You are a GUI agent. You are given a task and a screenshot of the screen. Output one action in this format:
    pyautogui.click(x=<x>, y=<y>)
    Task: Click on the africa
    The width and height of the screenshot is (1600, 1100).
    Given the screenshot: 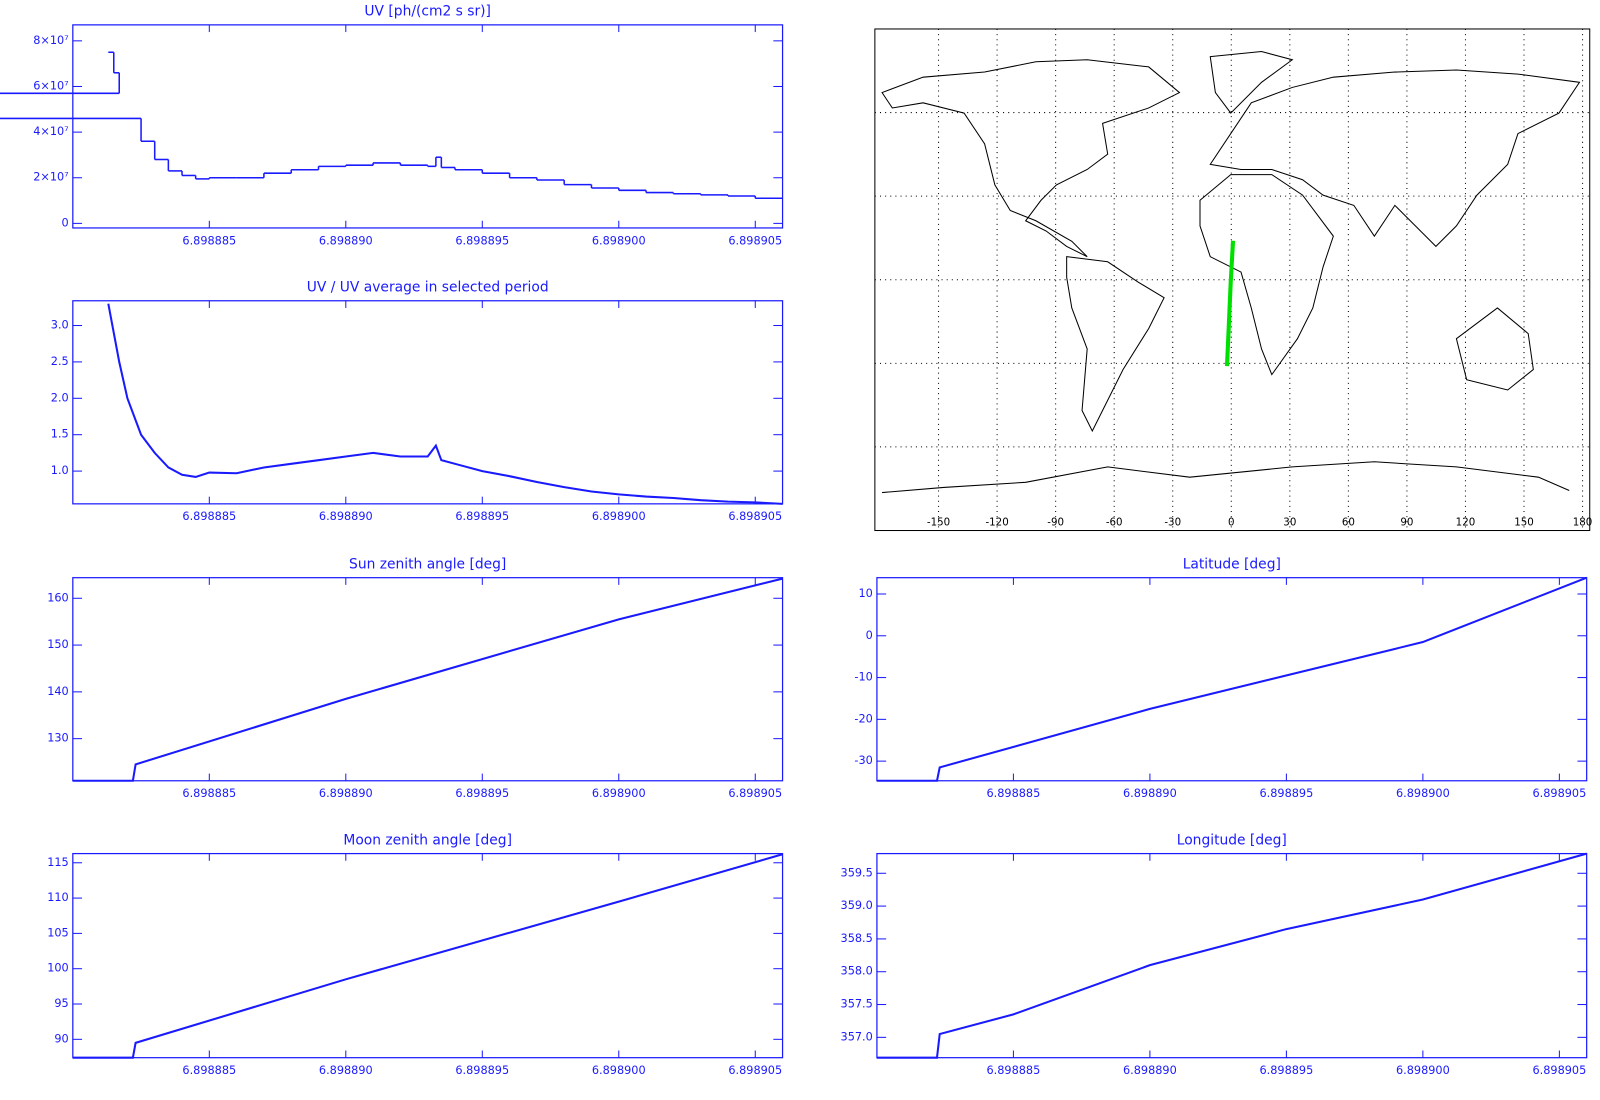 What is the action you would take?
    pyautogui.click(x=1266, y=275)
    